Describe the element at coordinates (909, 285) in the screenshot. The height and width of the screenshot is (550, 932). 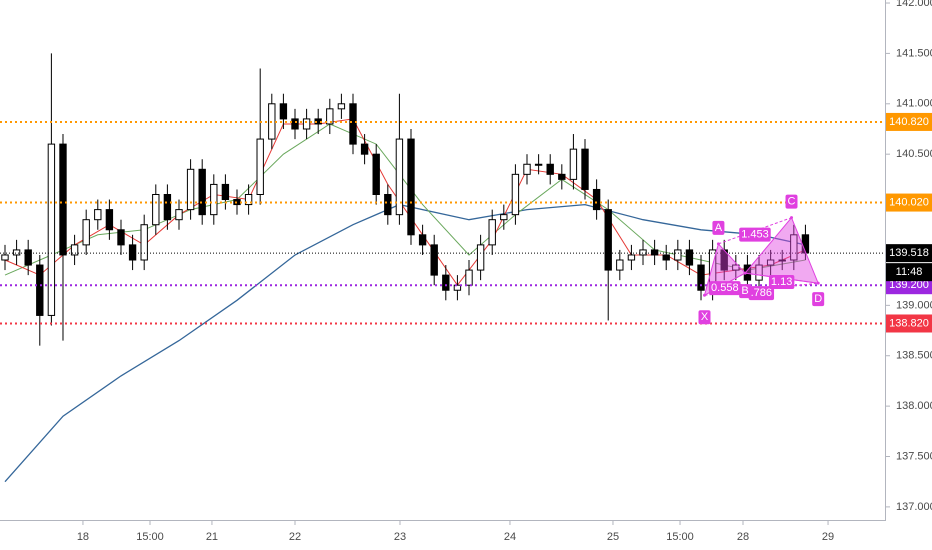
I see `level-label: 139.200` at that location.